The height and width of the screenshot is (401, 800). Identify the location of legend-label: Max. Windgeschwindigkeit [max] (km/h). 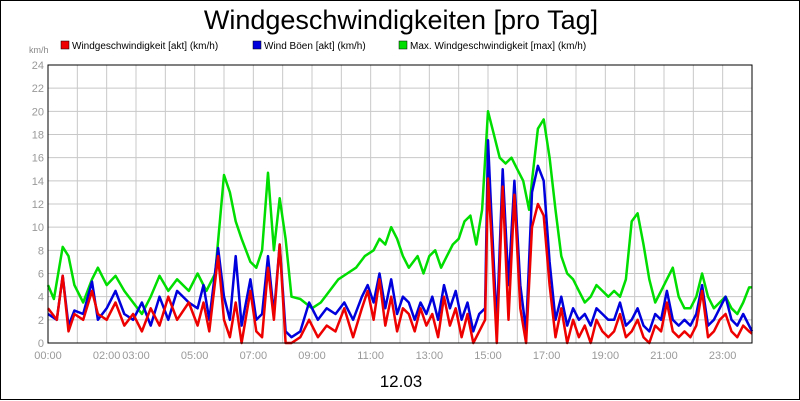
(498, 46).